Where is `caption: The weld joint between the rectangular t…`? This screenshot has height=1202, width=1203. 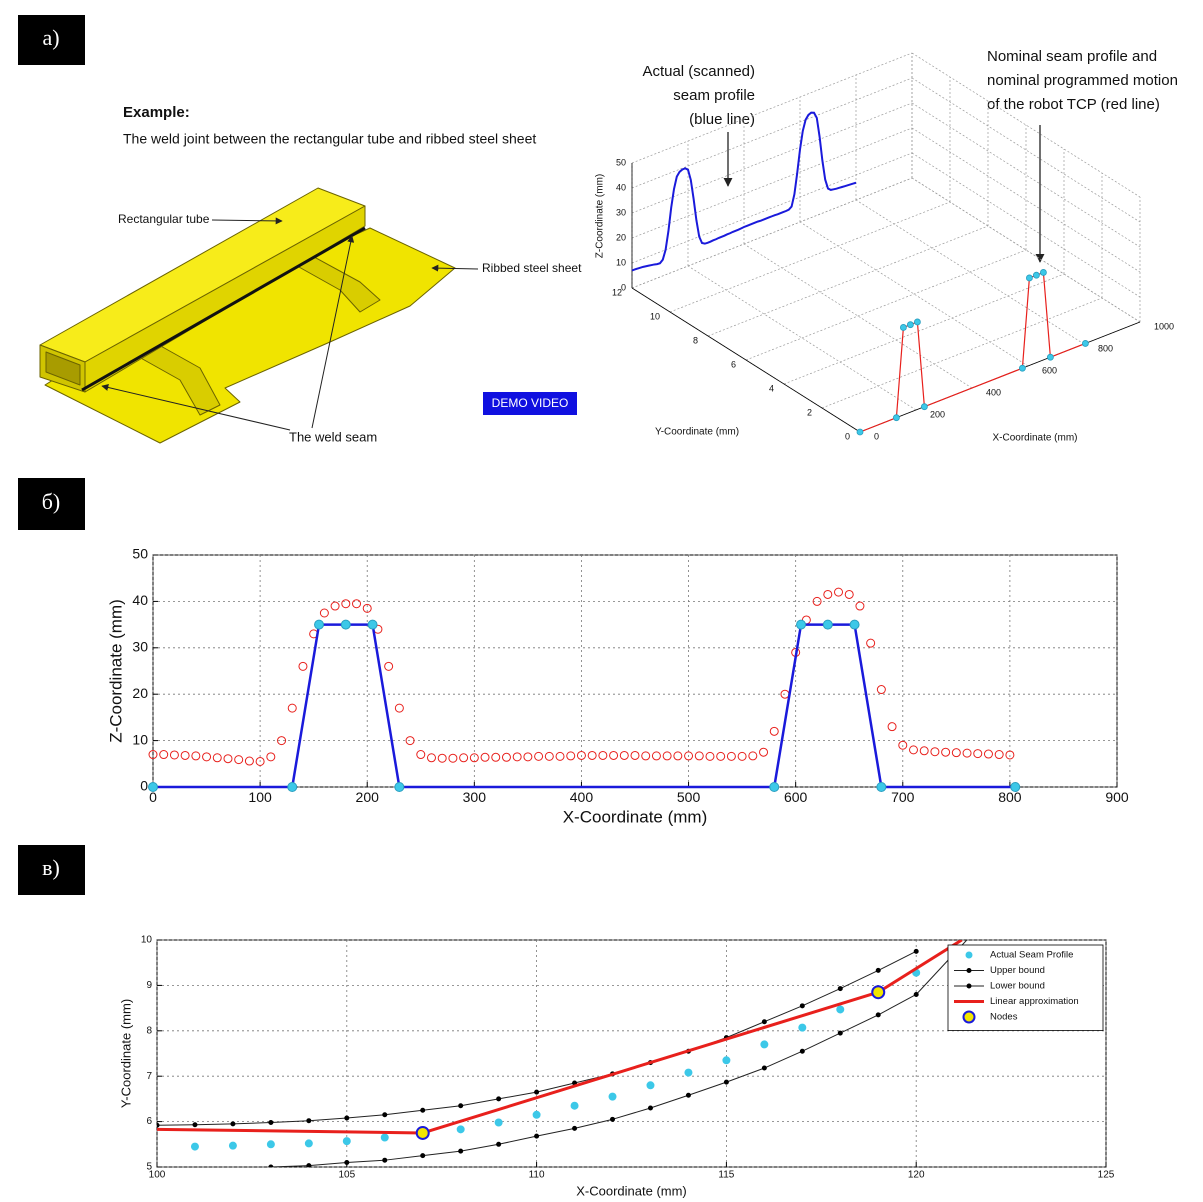
caption: The weld joint between the rectangular t… is located at coordinates (329, 139).